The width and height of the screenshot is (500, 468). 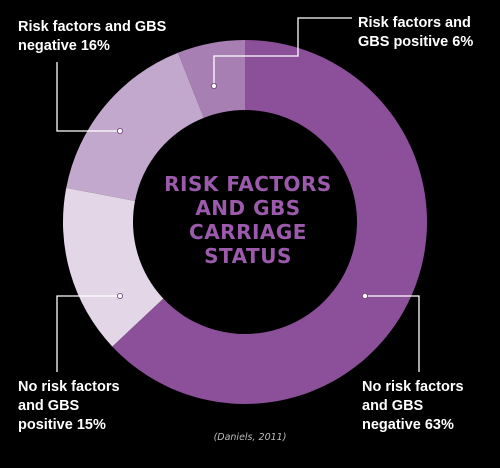 I want to click on label-no-risk-factors-gbs-negative: No risk factors and GBS negative 63%, so click(x=413, y=406).